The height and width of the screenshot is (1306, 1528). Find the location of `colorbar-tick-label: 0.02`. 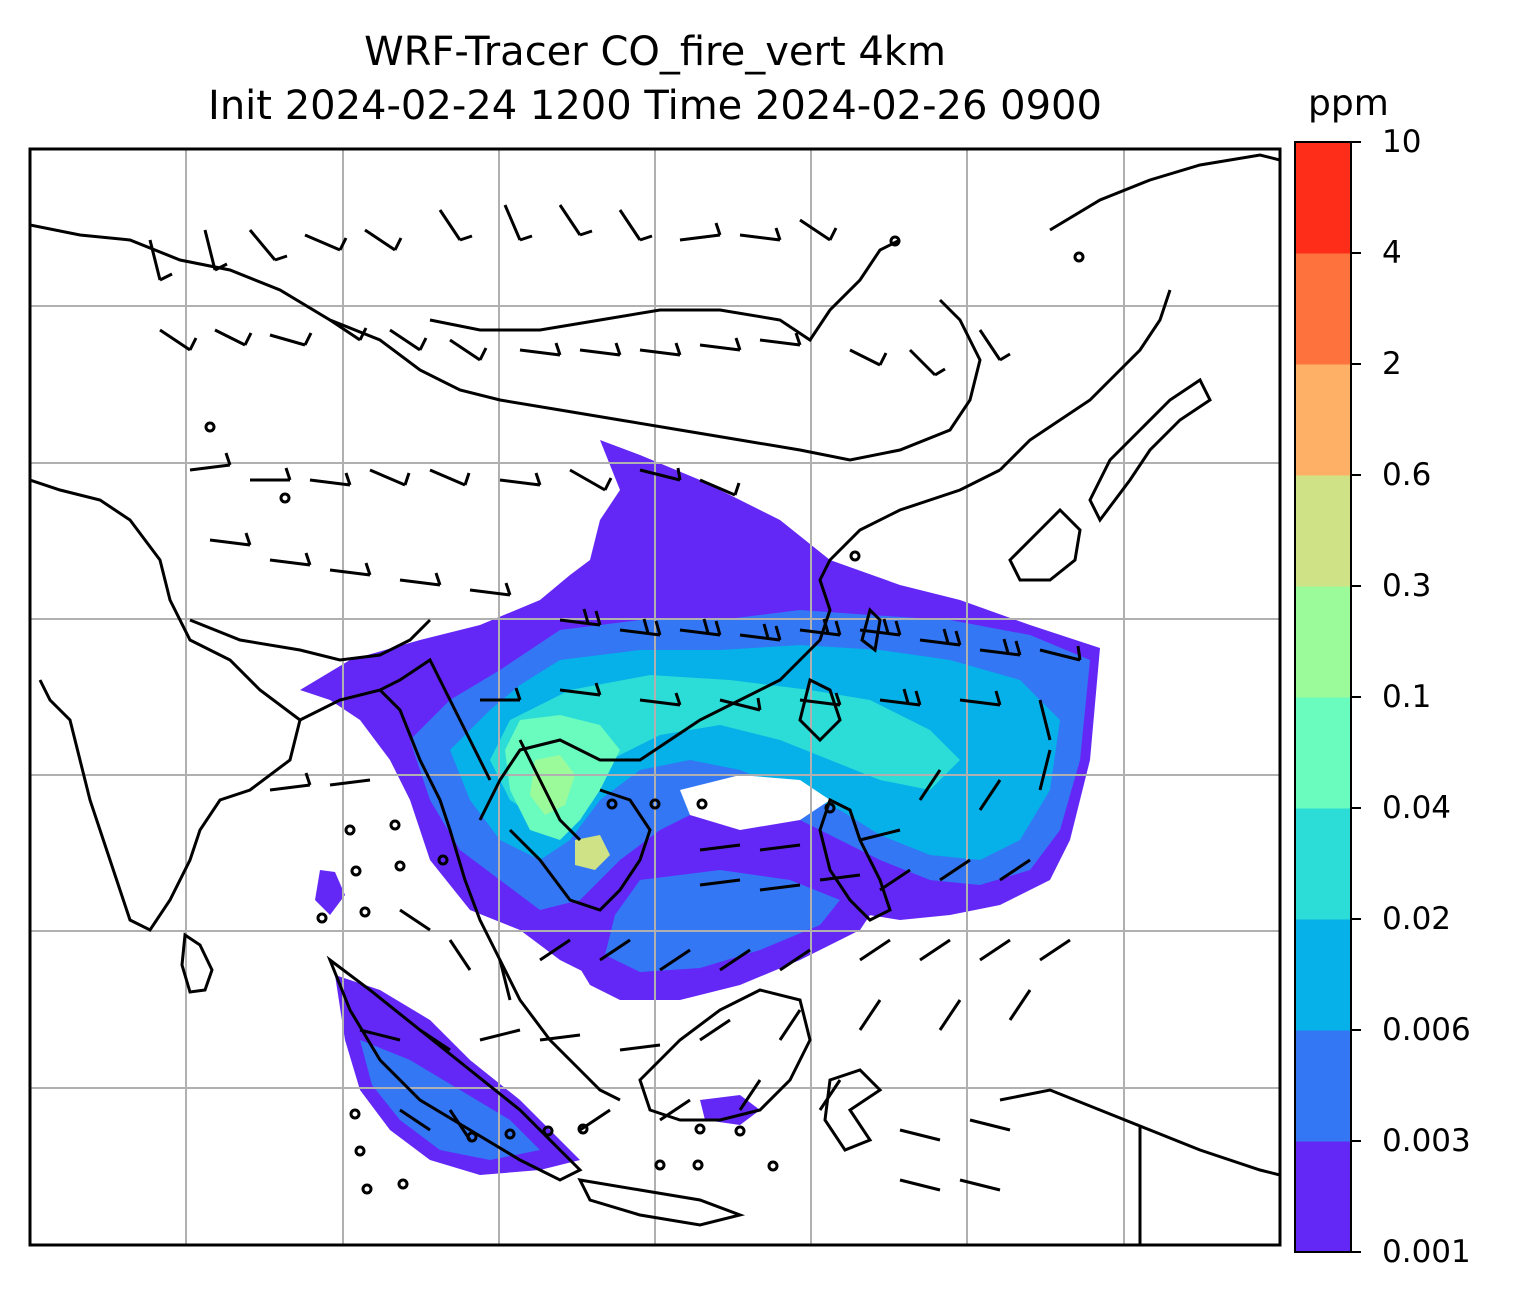

colorbar-tick-label: 0.02 is located at coordinates (1417, 919).